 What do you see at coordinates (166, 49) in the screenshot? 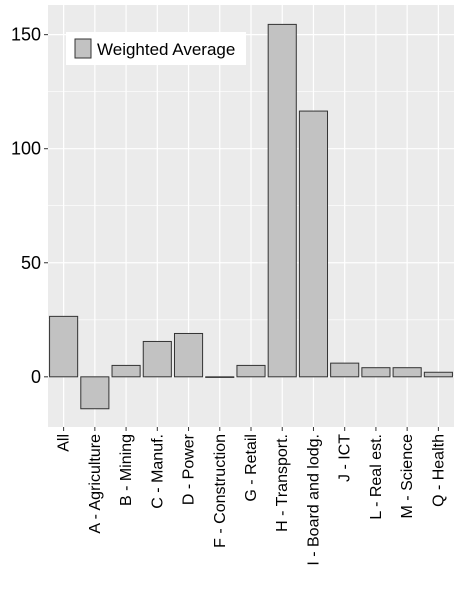
I see `legend-label: Weighted Average` at bounding box center [166, 49].